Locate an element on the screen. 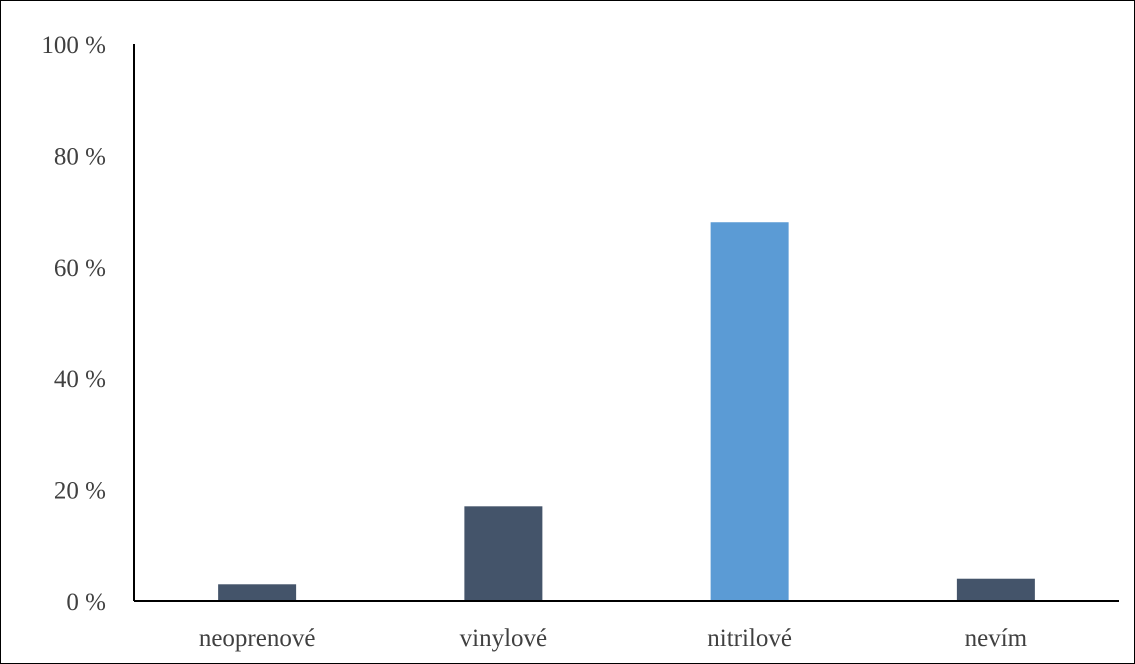  y-tick-label: 20 % is located at coordinates (80, 491).